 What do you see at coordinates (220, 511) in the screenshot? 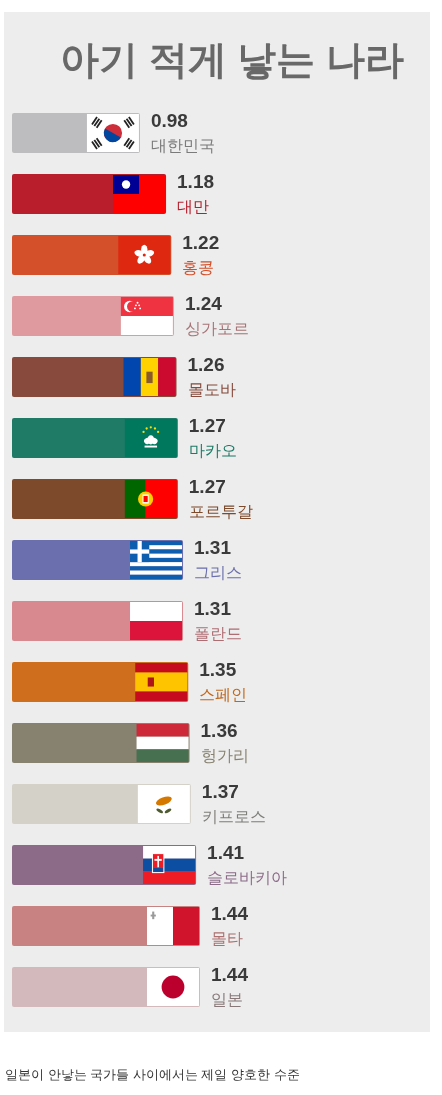
I see `category-label: 포르투갈` at bounding box center [220, 511].